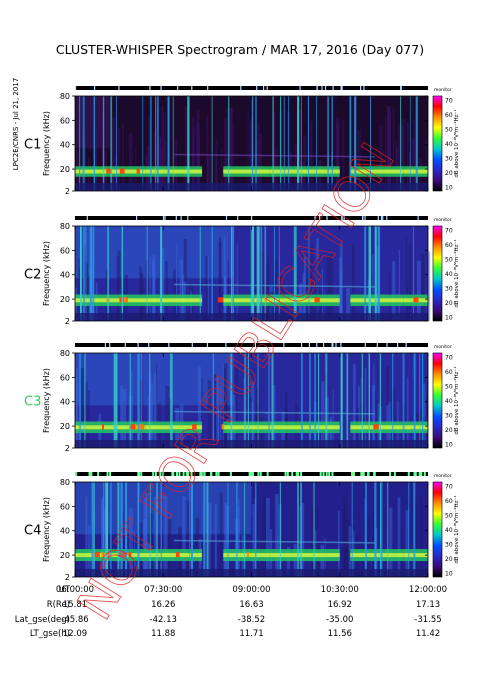  I want to click on broadband-emission-region, so click(154, 252).